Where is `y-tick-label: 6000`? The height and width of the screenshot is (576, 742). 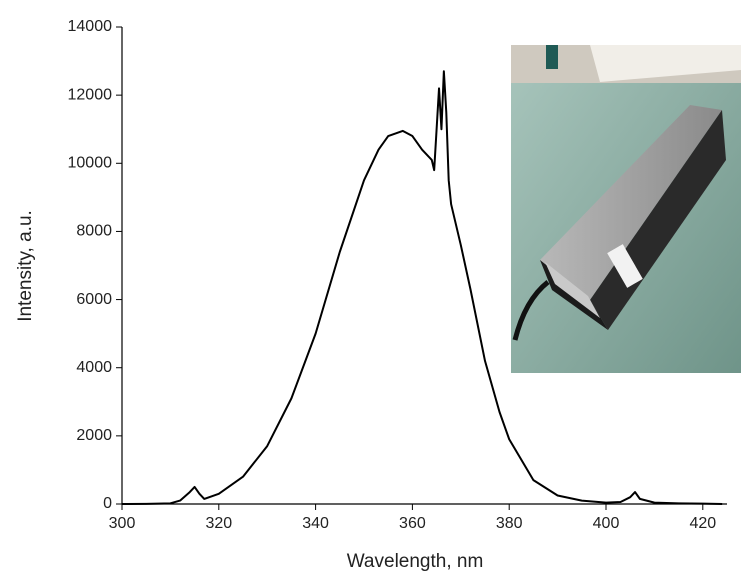
y-tick-label: 6000 is located at coordinates (94, 299).